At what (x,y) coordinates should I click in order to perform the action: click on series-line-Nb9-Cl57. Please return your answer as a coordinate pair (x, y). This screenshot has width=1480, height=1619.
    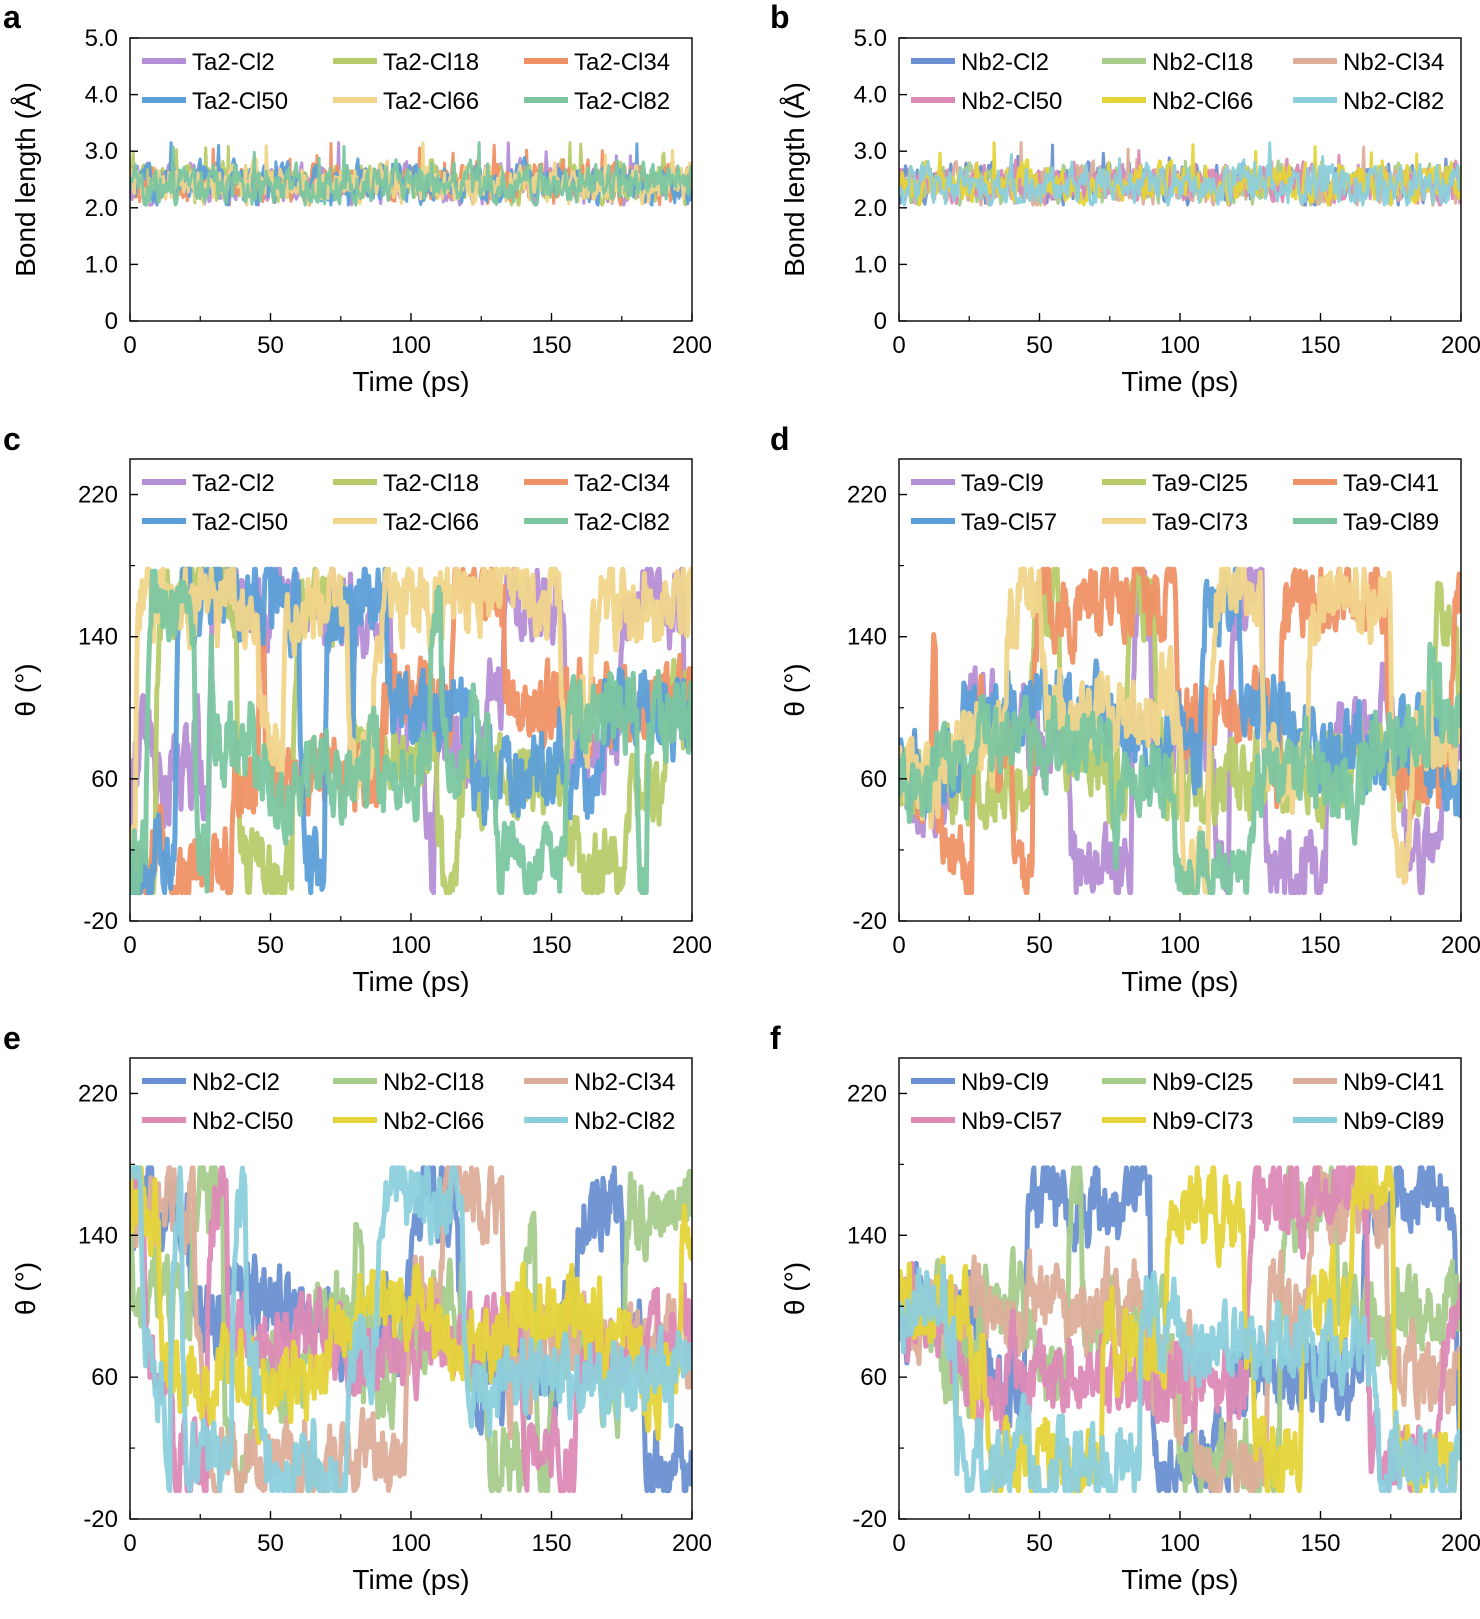
    Looking at the image, I should click on (1180, 1329).